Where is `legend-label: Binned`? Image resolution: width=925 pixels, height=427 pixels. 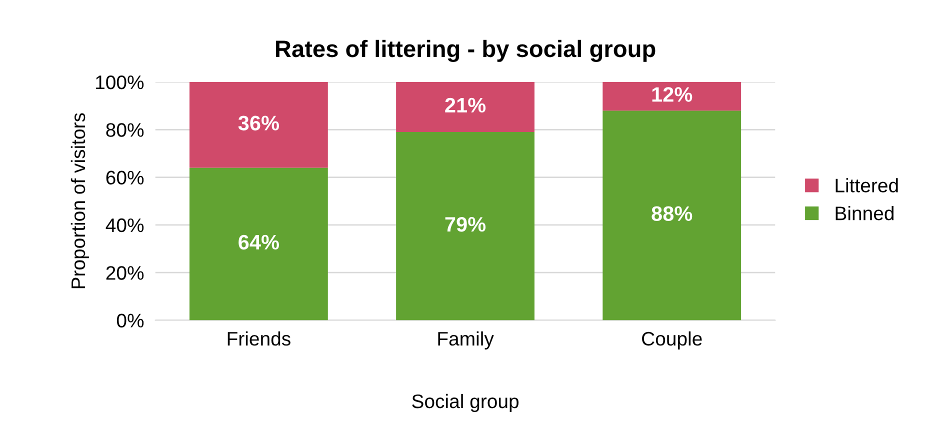 legend-label: Binned is located at coordinates (865, 213).